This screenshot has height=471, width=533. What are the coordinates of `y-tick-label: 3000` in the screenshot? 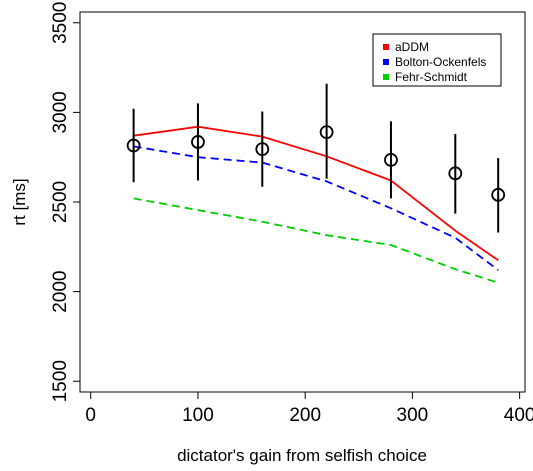 It's located at (60, 112).